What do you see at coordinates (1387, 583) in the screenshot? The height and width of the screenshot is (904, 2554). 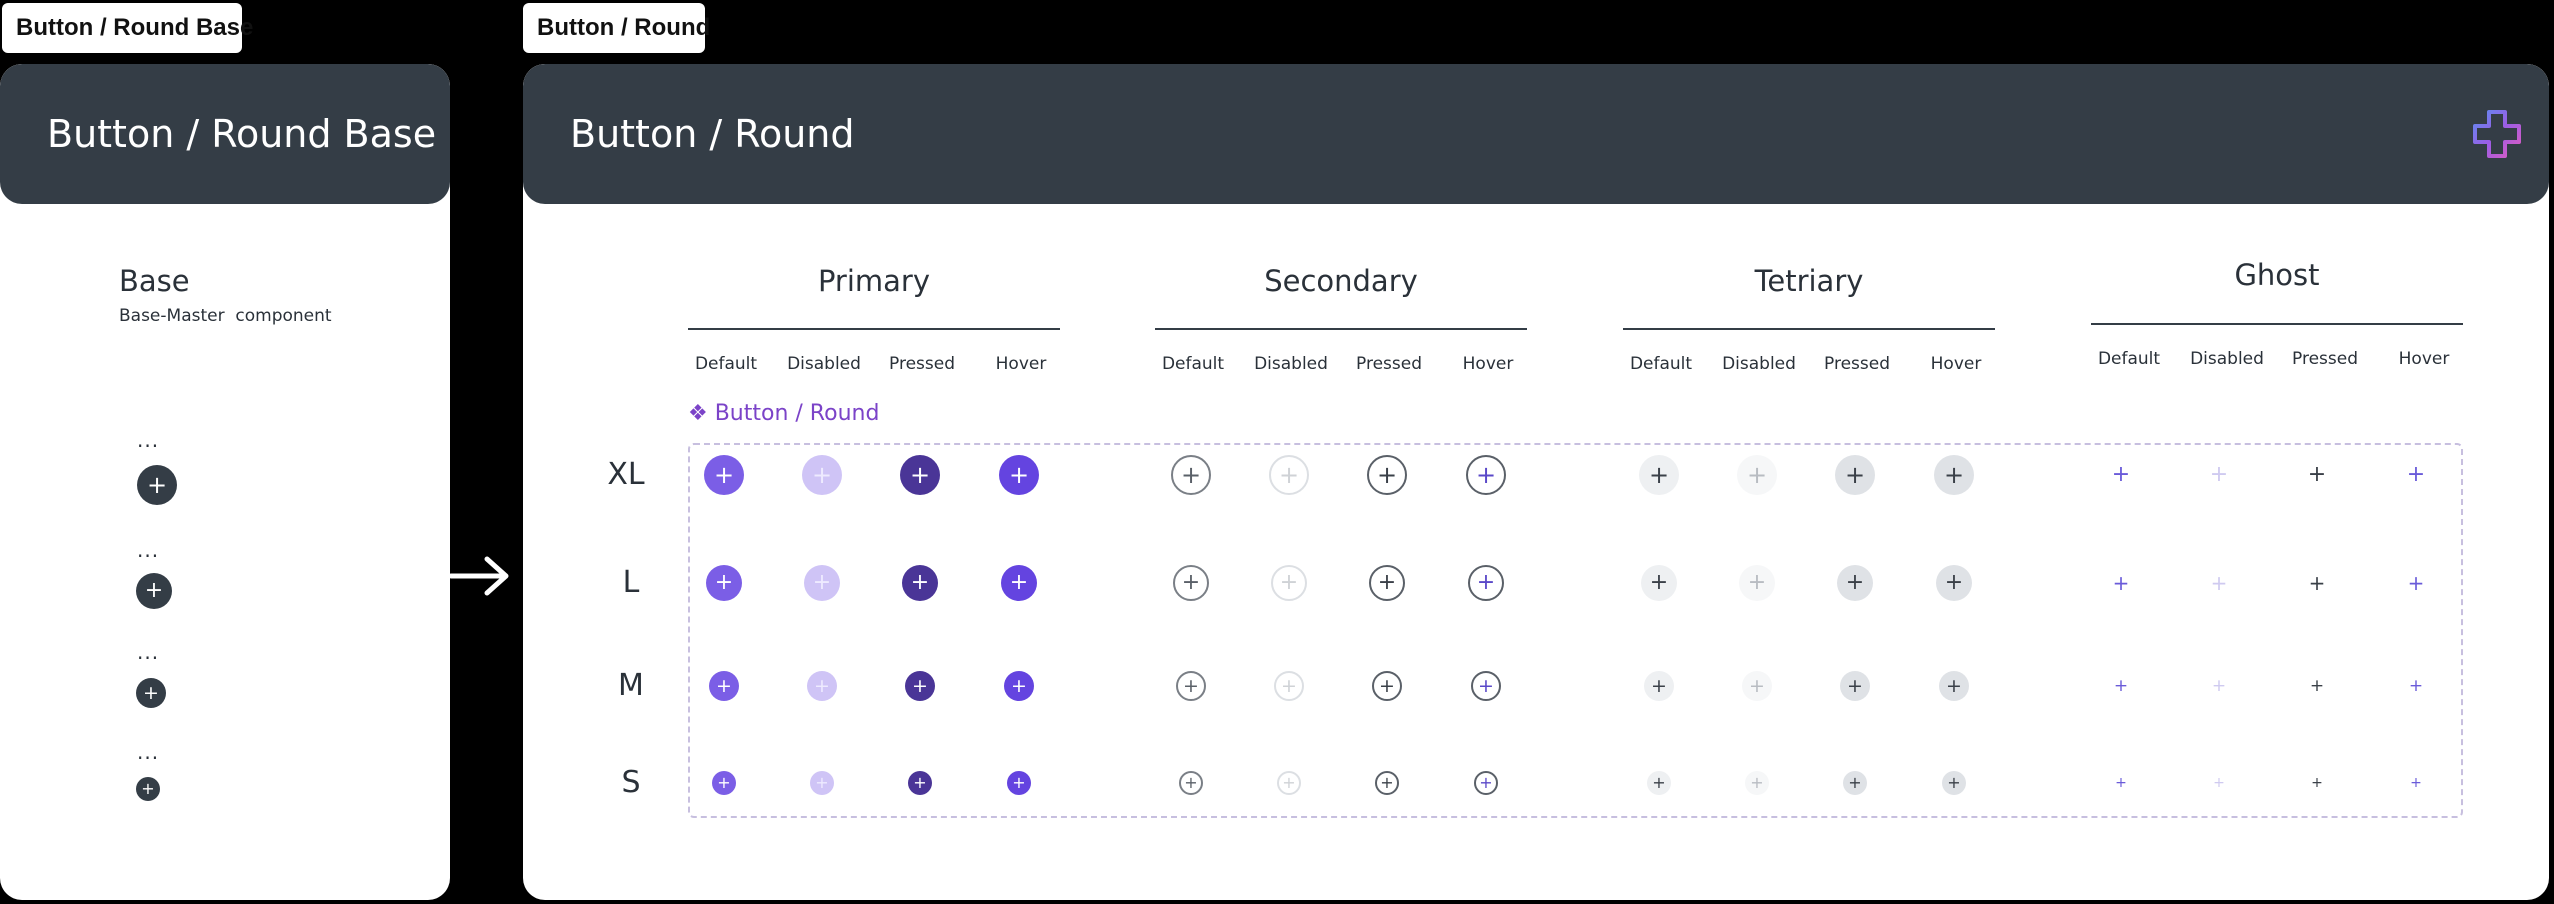 I see `round-button-secondary-pressed-l: +` at bounding box center [1387, 583].